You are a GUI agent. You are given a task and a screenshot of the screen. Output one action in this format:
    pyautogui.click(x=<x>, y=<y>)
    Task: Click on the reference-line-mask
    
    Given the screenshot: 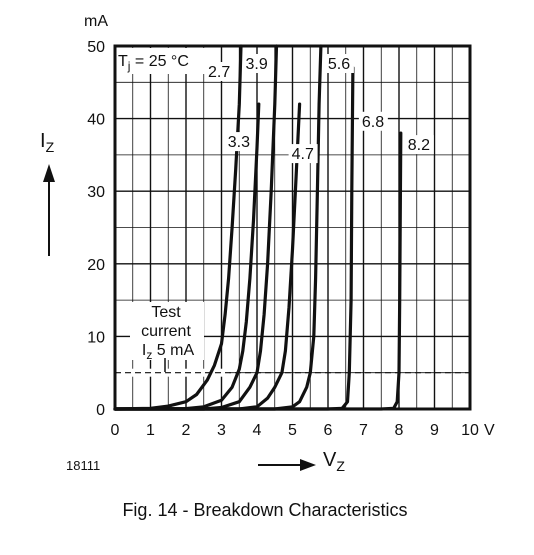 What is the action you would take?
    pyautogui.click(x=173, y=372)
    